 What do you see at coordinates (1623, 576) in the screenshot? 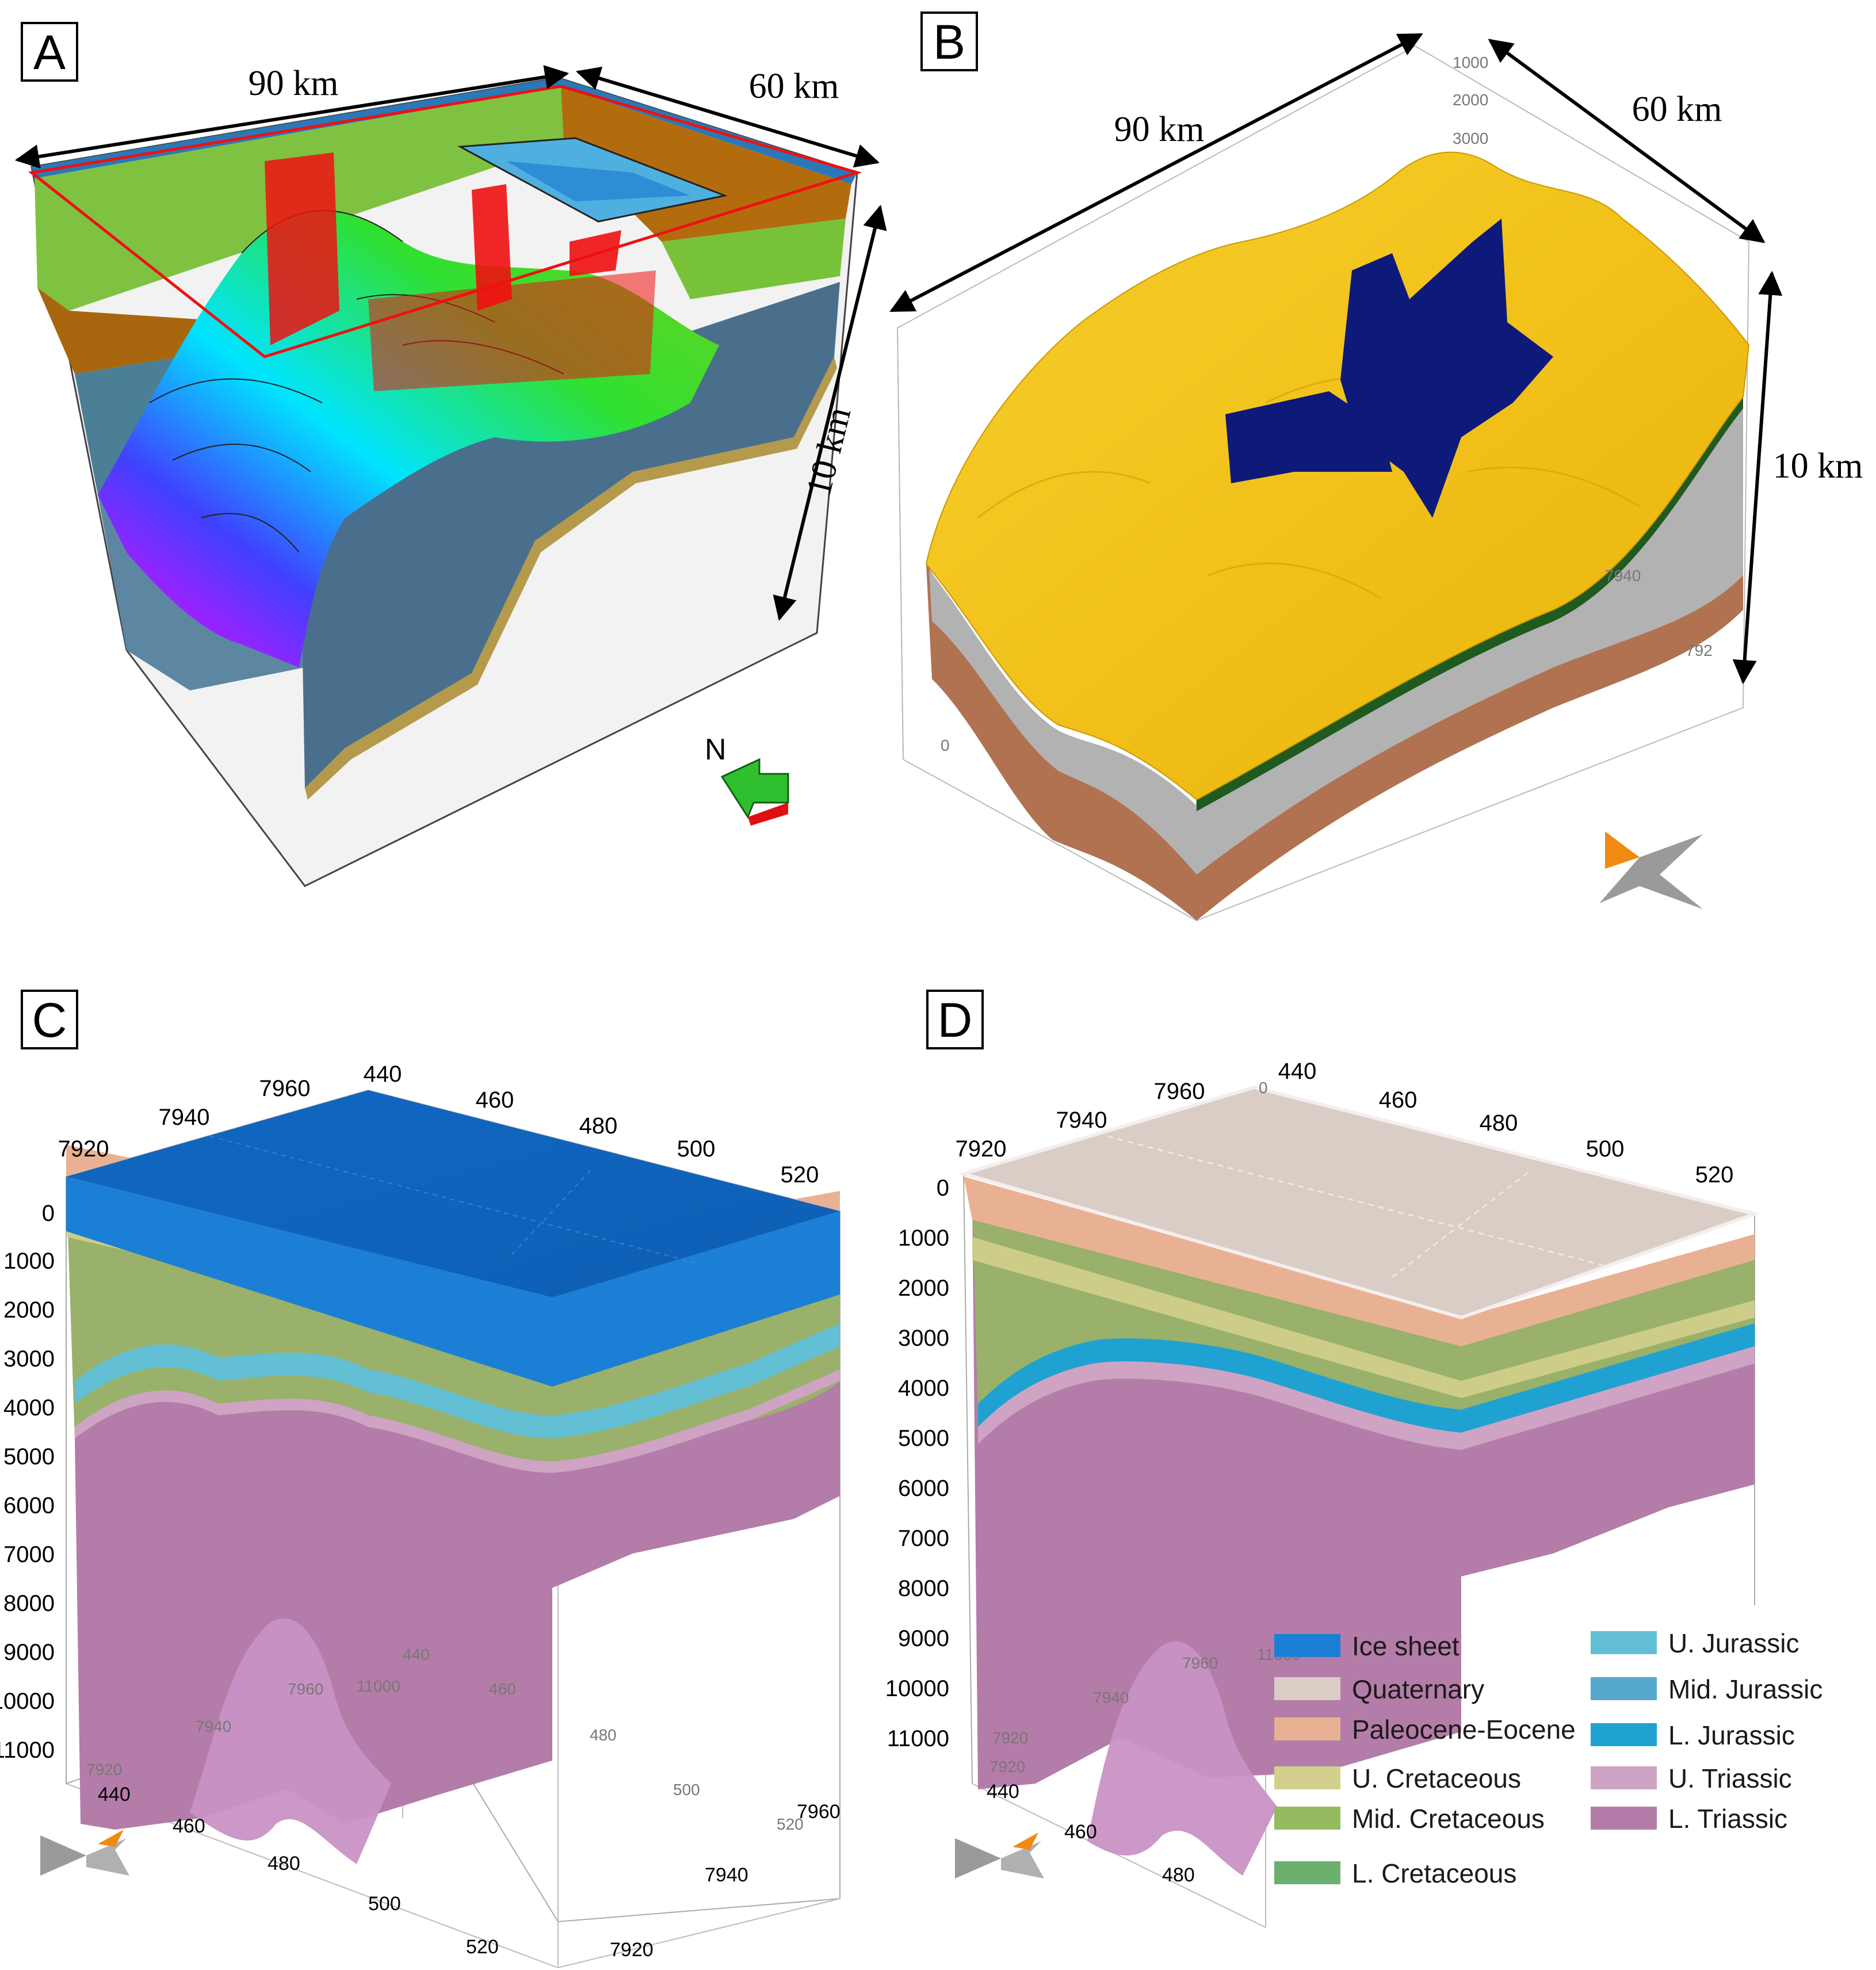
I see `panel-b-side-tick: 7940` at bounding box center [1623, 576].